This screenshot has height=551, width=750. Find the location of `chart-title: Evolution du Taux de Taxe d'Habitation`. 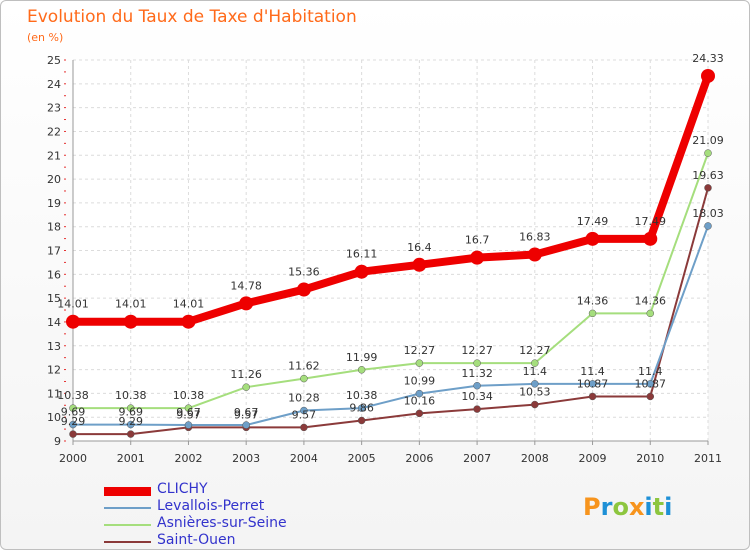

chart-title: Evolution du Taux de Taxe d'Habitation is located at coordinates (192, 17).